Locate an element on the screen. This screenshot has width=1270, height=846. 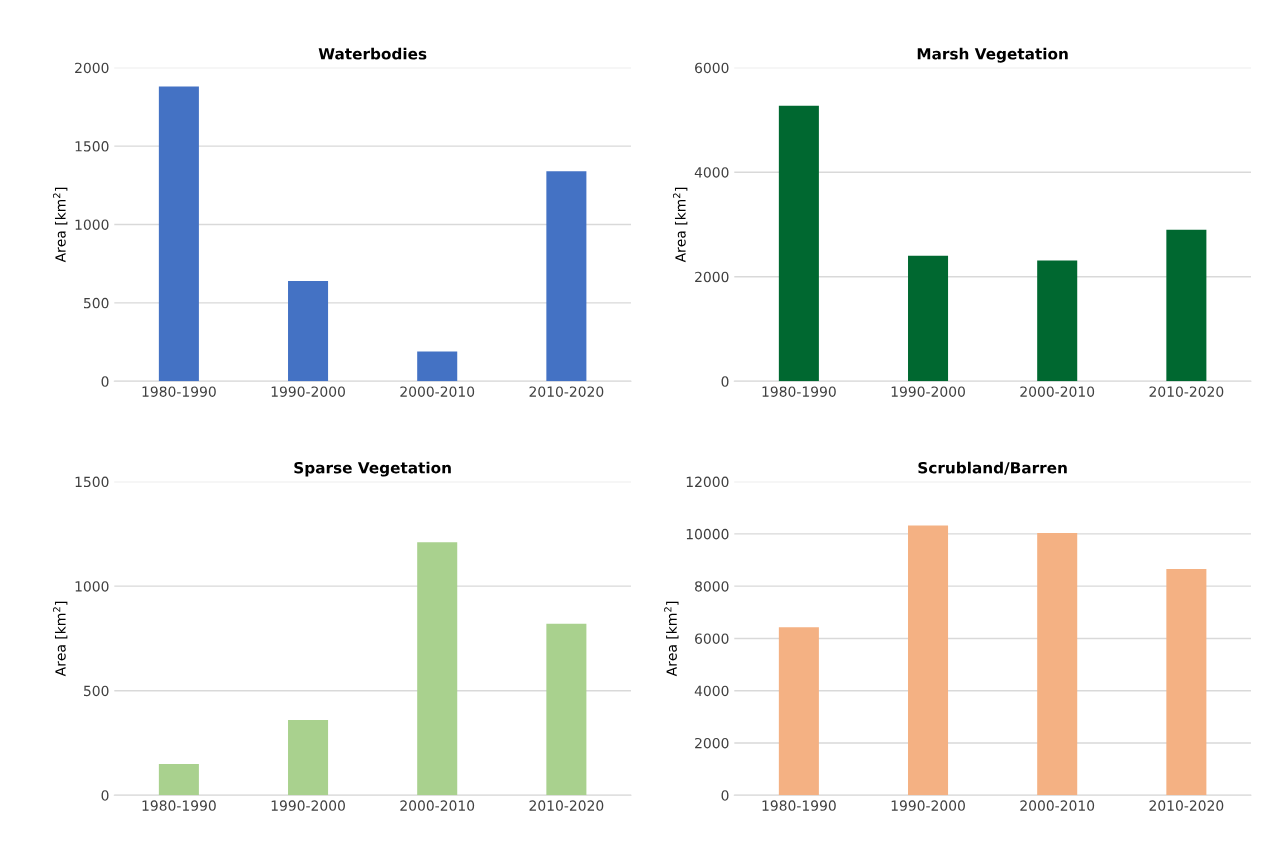
y-tick-label: 8000 is located at coordinates (712, 586).